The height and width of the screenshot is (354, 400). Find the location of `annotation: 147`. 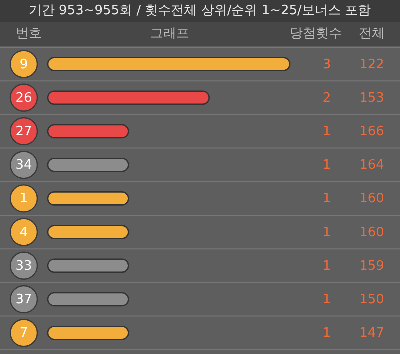

annotation: 147 is located at coordinates (372, 334).